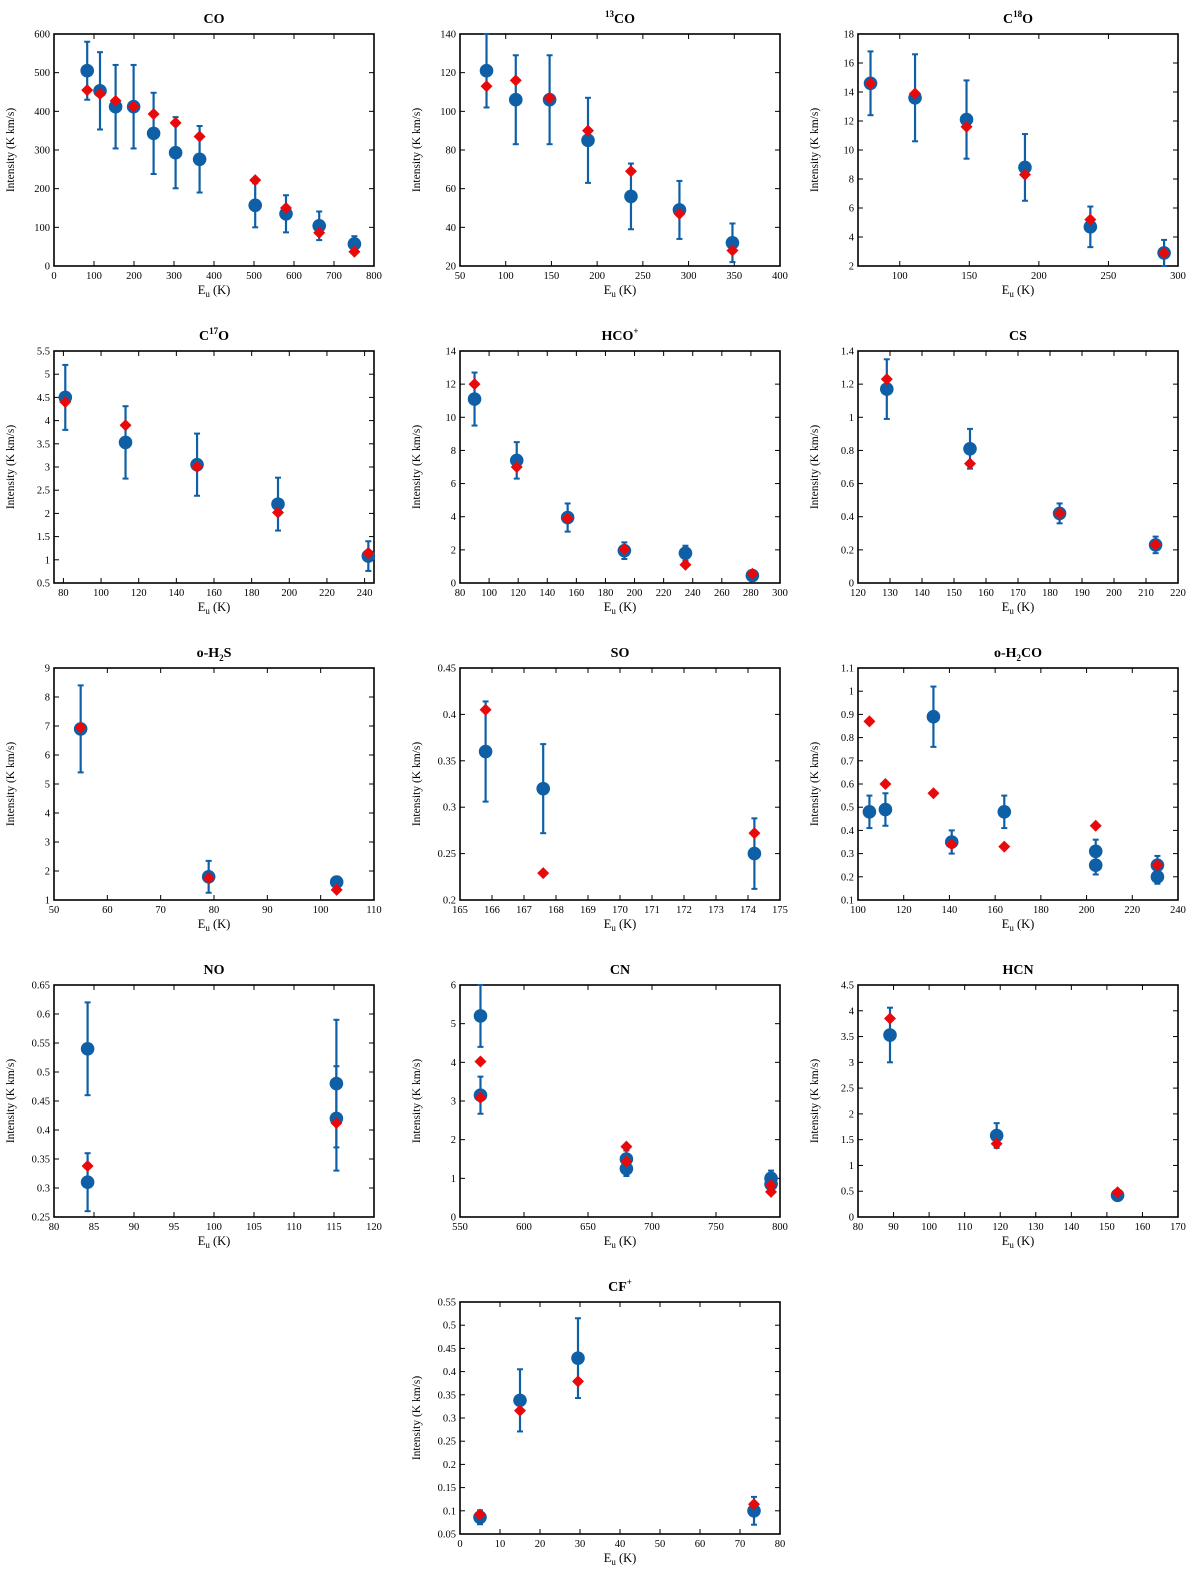  Describe the element at coordinates (893, 1227) in the screenshot. I see `x-tick-label: 90` at that location.